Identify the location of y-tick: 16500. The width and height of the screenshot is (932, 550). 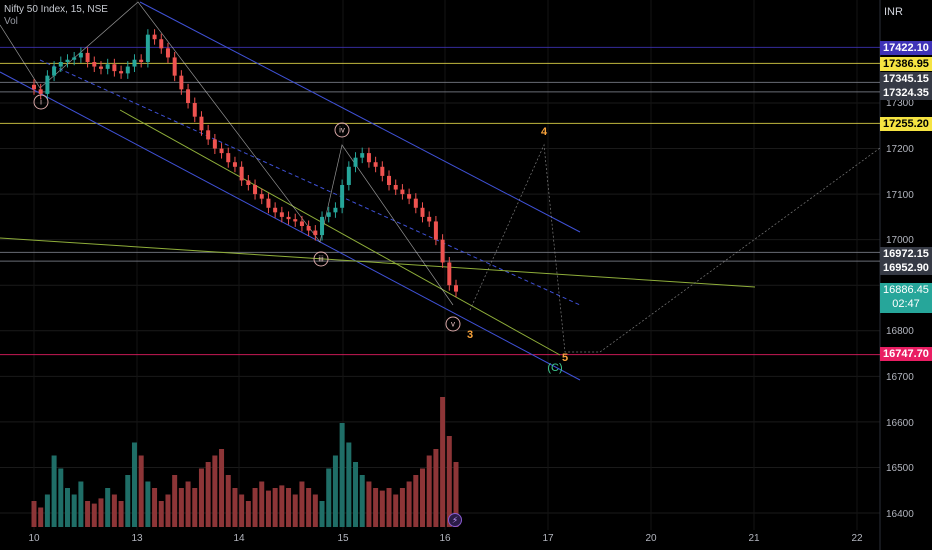
(900, 468).